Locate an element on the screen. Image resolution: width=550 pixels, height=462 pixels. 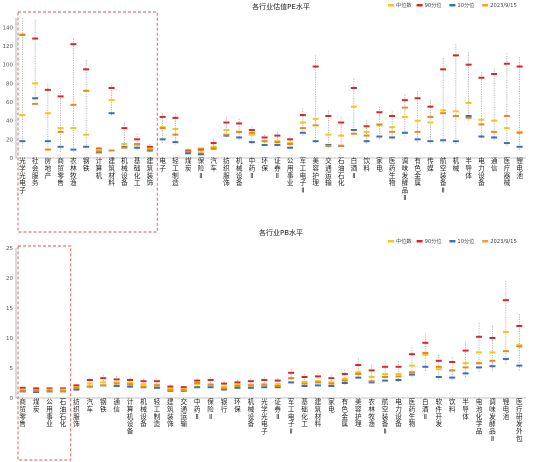
x-tick-char: 力 is located at coordinates (481, 167).